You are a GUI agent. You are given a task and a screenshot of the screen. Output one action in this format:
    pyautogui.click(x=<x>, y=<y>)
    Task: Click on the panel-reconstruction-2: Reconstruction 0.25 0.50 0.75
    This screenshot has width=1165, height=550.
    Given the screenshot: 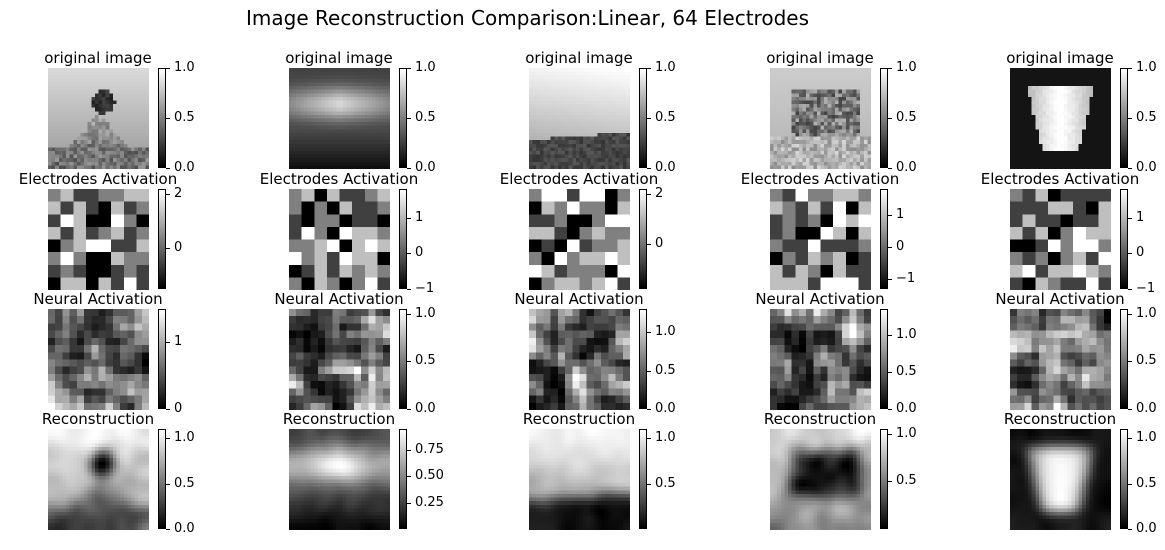 What is the action you would take?
    pyautogui.click(x=386, y=470)
    